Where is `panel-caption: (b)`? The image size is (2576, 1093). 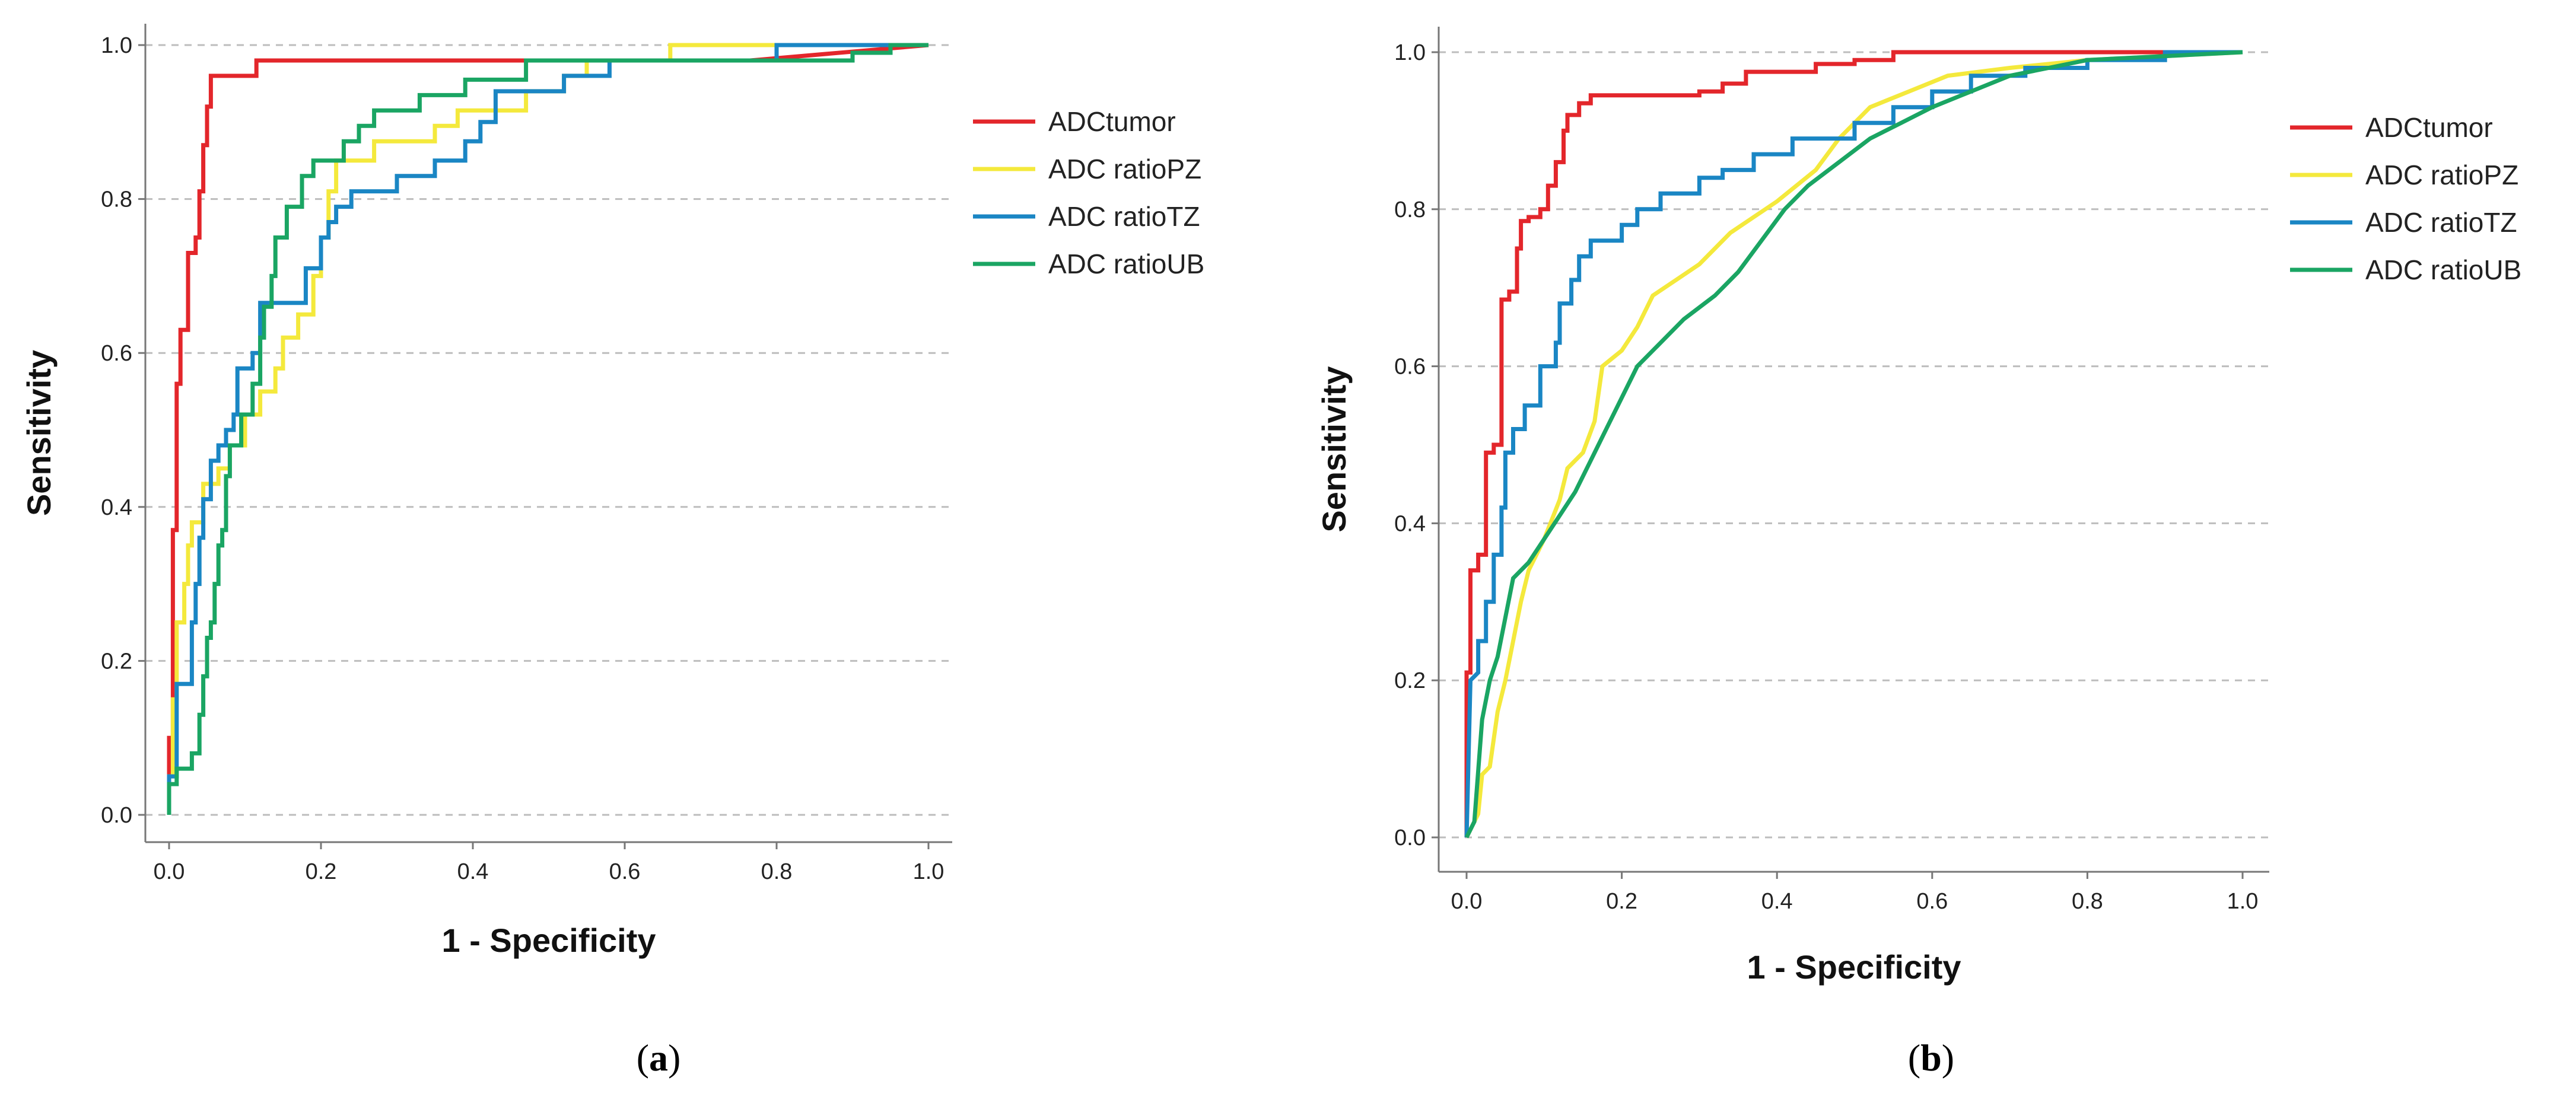
panel-caption: (b) is located at coordinates (1931, 1058).